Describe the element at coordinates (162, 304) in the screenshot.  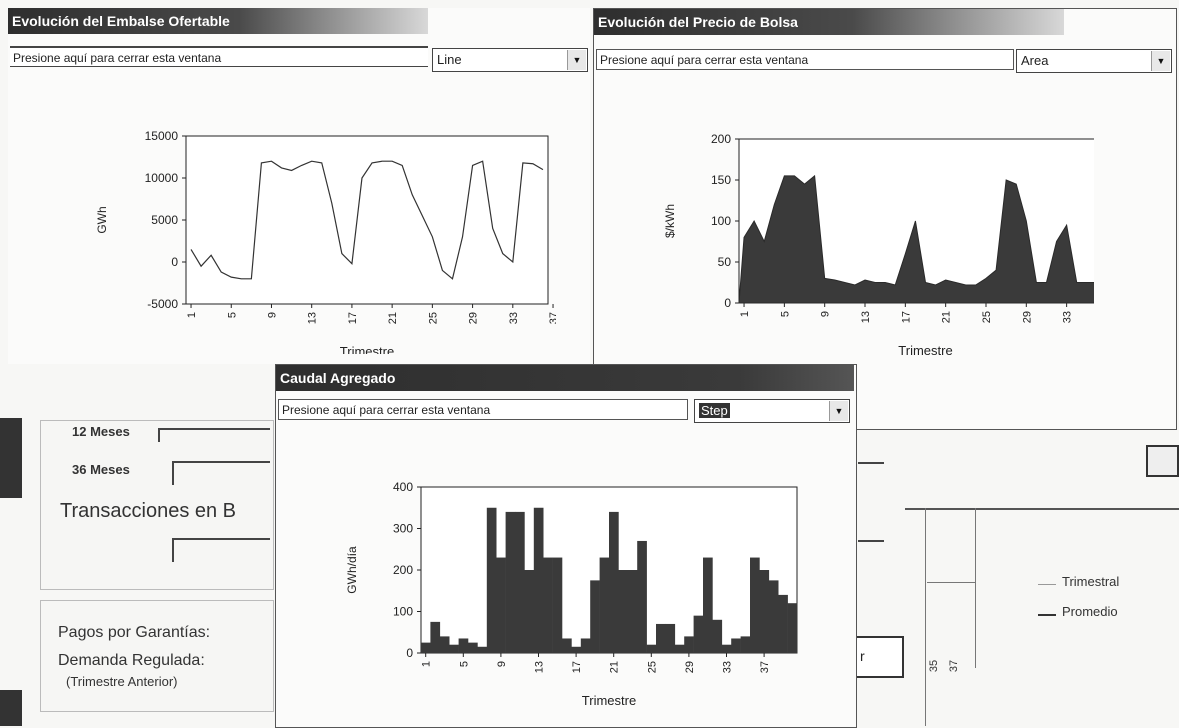
I see `y-tick-label: -5000` at that location.